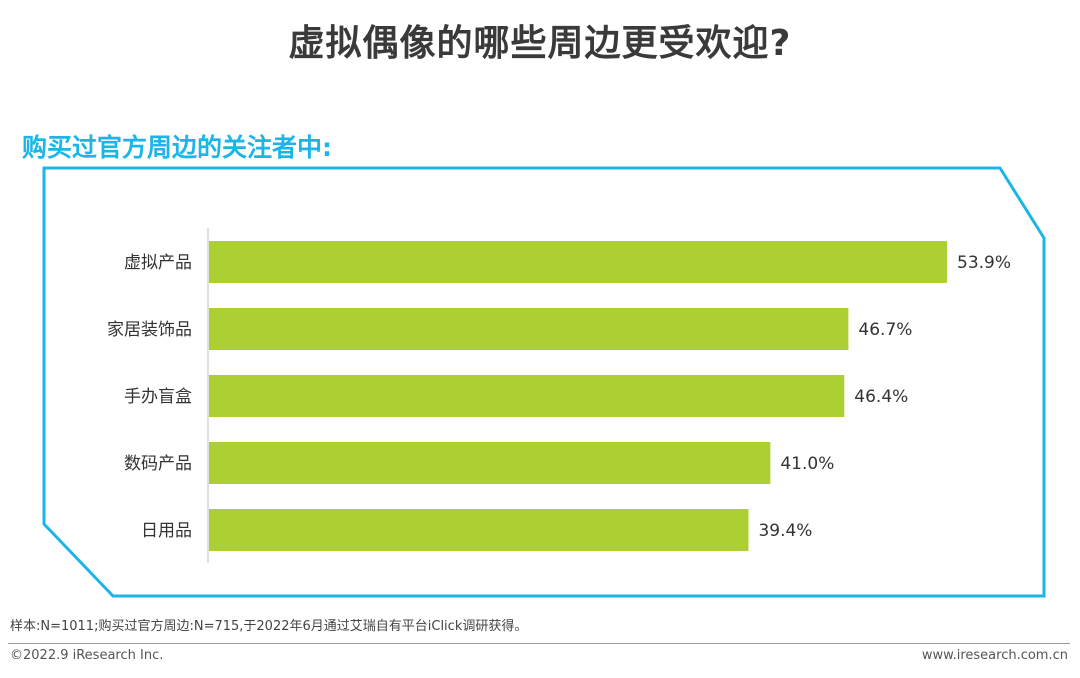 The height and width of the screenshot is (678, 1080). What do you see at coordinates (885, 330) in the screenshot?
I see `value-label-1: 46.7%` at bounding box center [885, 330].